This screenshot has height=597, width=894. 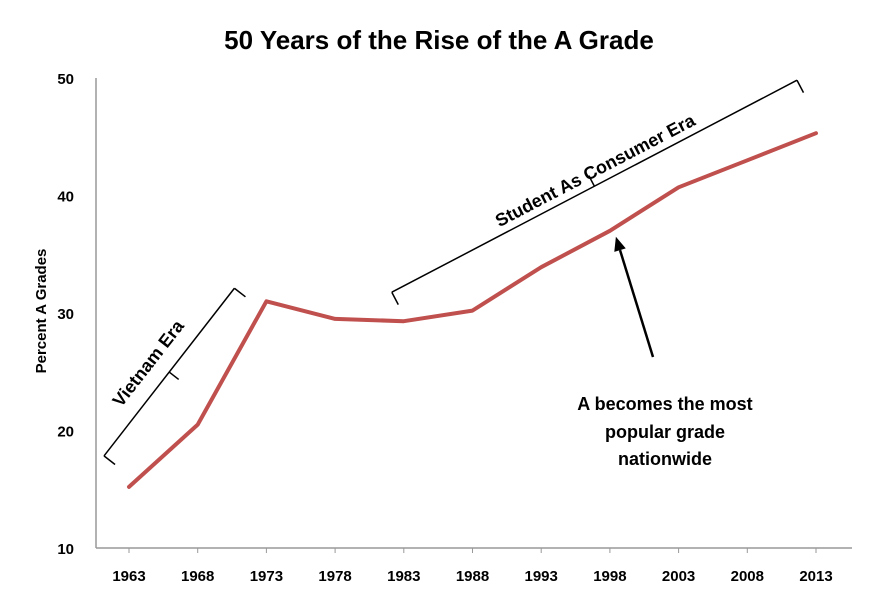 I want to click on y-tick-label: 30, so click(x=65, y=314).